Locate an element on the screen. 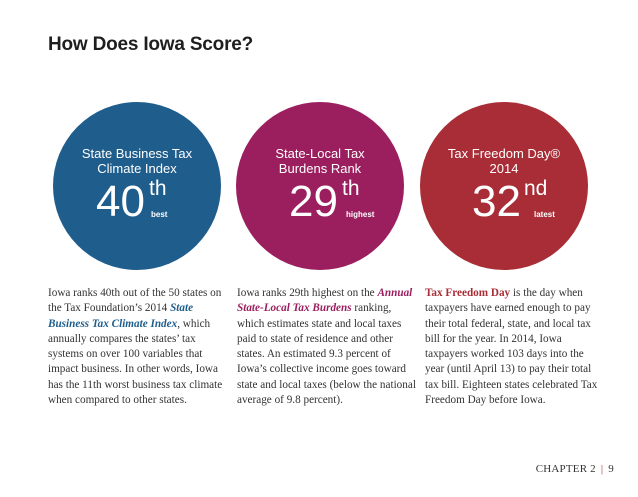 The height and width of the screenshot is (497, 638). circle-label-line2: 2014 is located at coordinates (504, 168).